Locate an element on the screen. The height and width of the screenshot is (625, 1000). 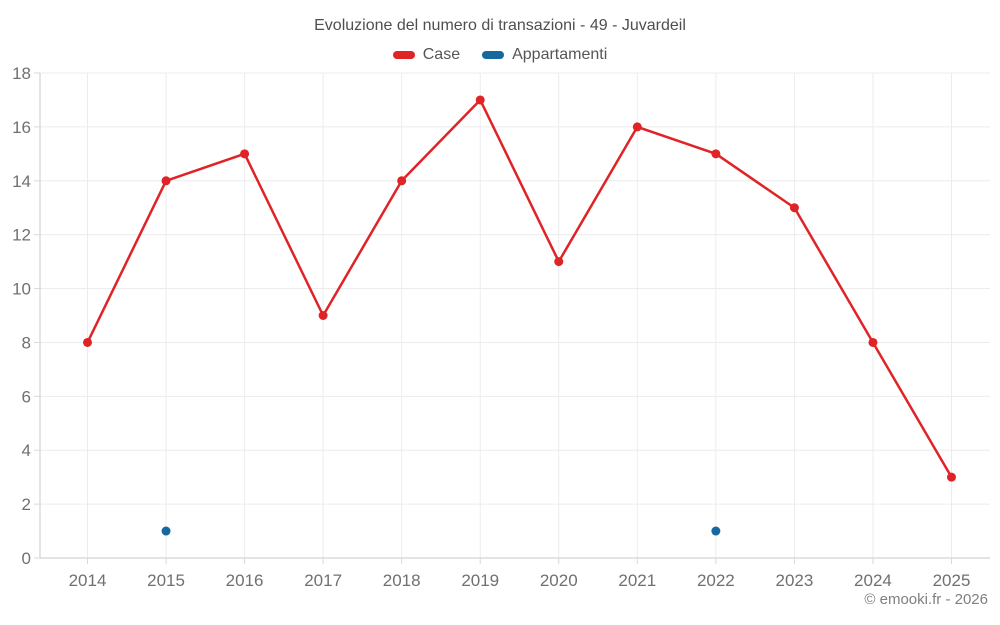
point-case-2018 is located at coordinates (402, 181).